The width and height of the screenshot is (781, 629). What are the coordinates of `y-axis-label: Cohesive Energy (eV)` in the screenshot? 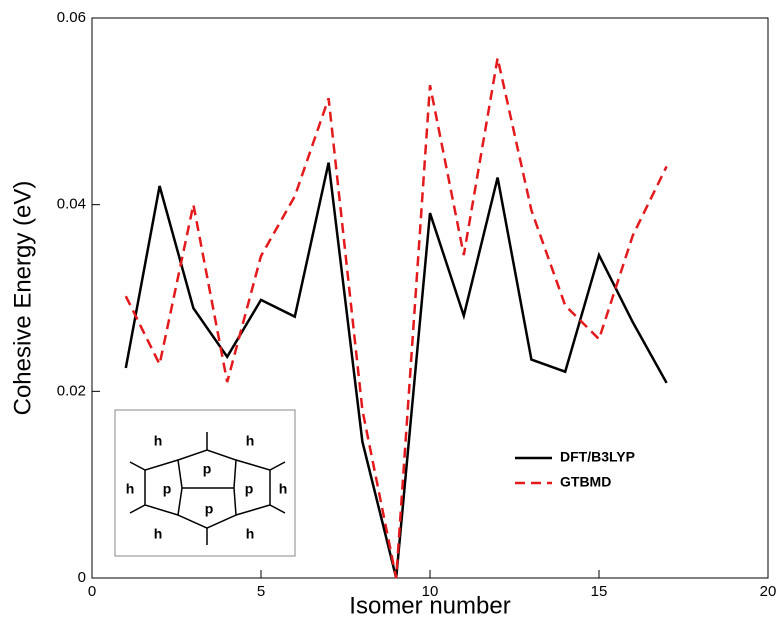 It's located at (22, 298).